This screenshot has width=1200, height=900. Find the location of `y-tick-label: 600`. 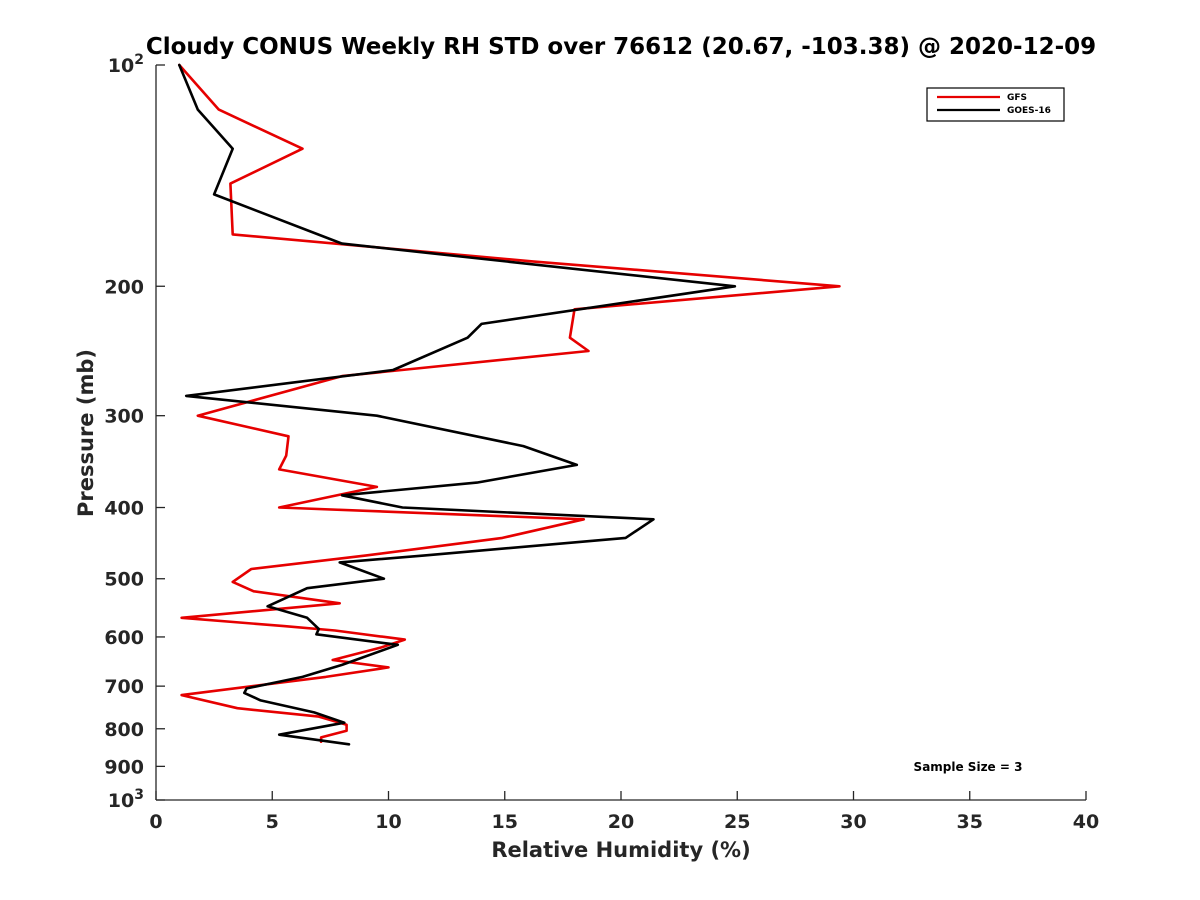

y-tick-label: 600 is located at coordinates (124, 638).